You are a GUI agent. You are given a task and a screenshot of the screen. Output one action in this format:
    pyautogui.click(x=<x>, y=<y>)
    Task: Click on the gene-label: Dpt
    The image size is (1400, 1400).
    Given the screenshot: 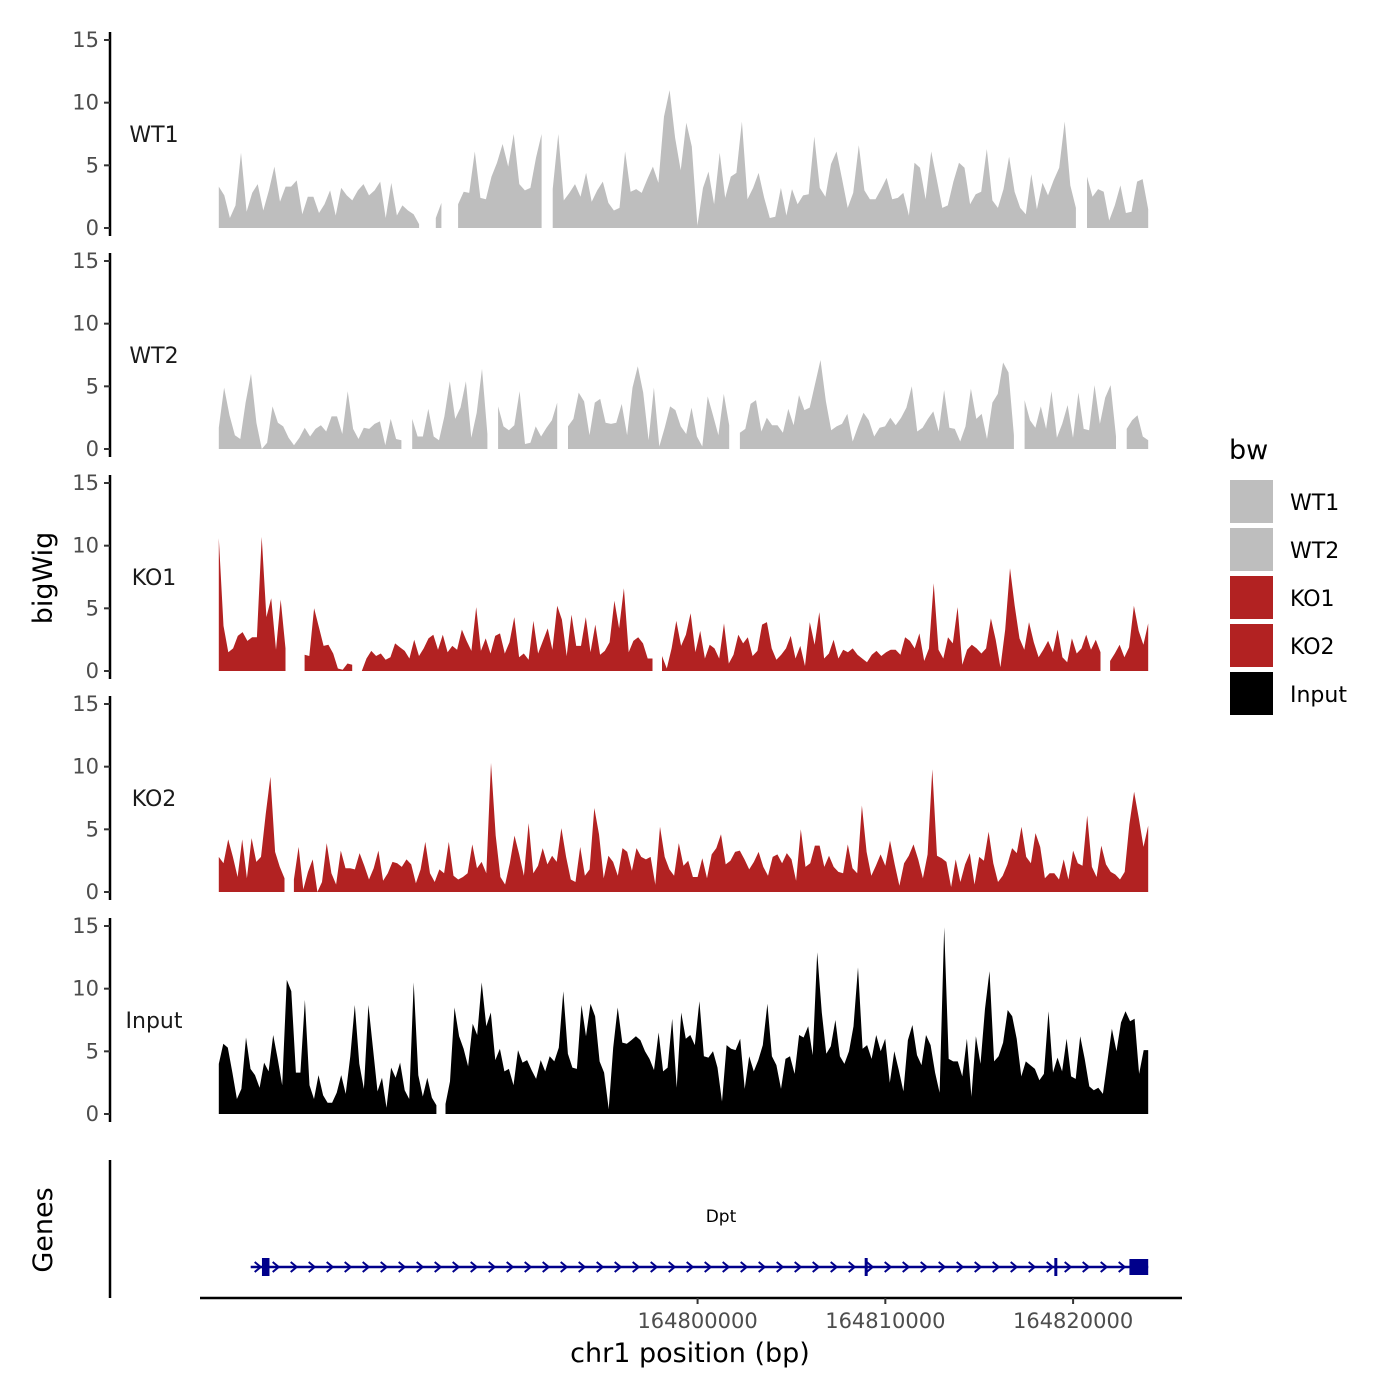 What is the action you would take?
    pyautogui.click(x=721, y=1217)
    